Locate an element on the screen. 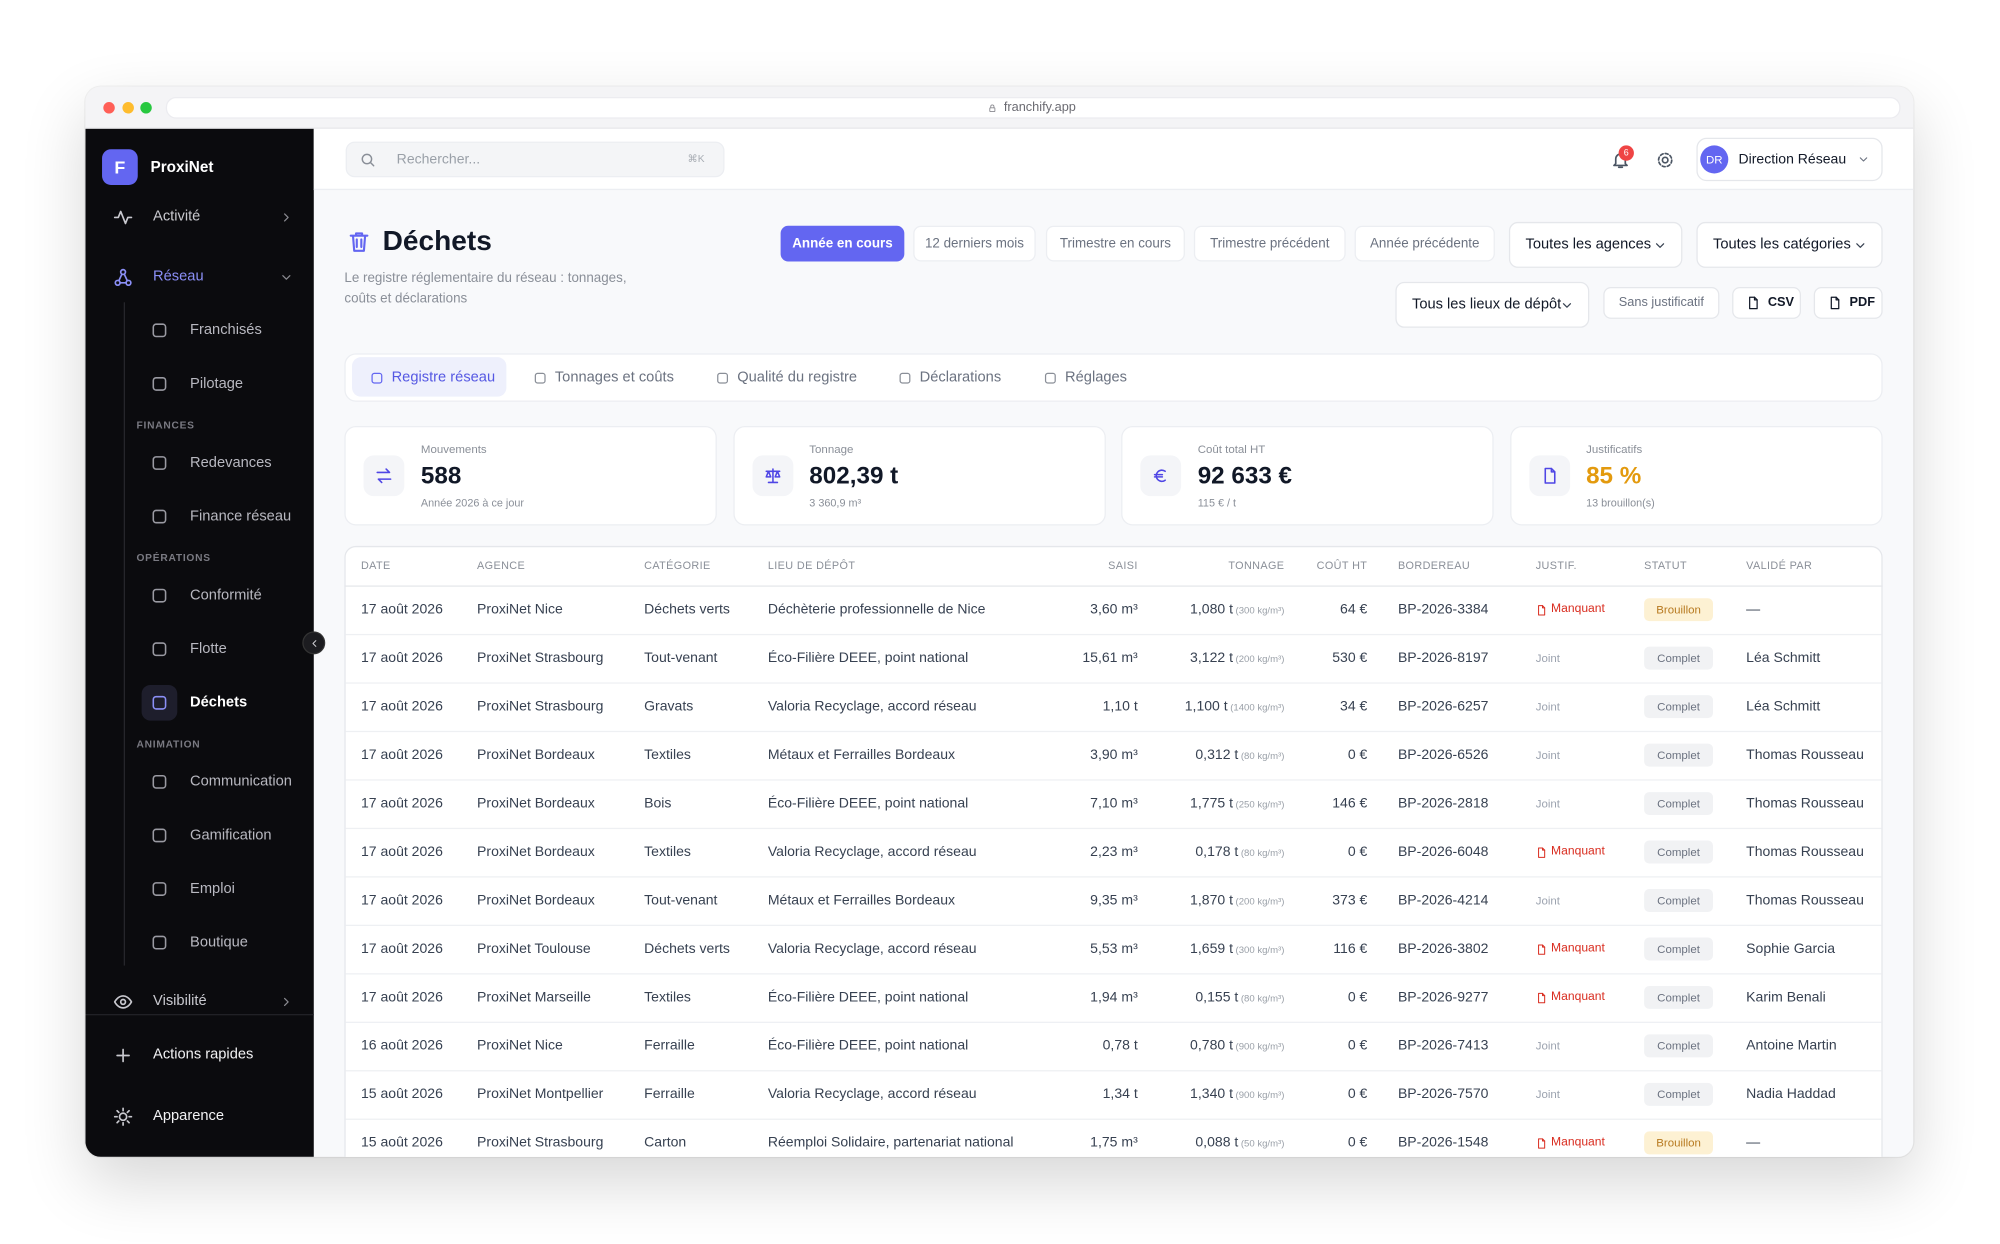 The width and height of the screenshot is (2000, 1244). user-name: Direction Réseau is located at coordinates (1792, 159).